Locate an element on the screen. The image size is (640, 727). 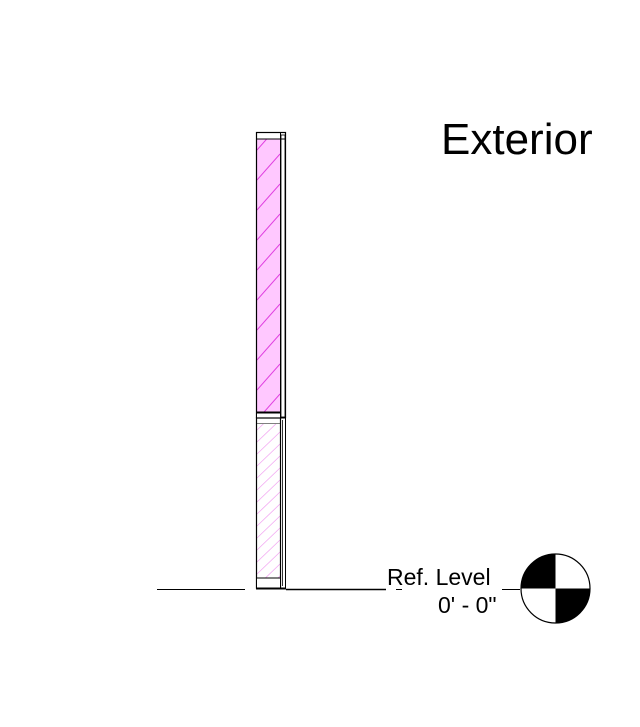
level-elevation: 0' - 0" is located at coordinates (467, 605).